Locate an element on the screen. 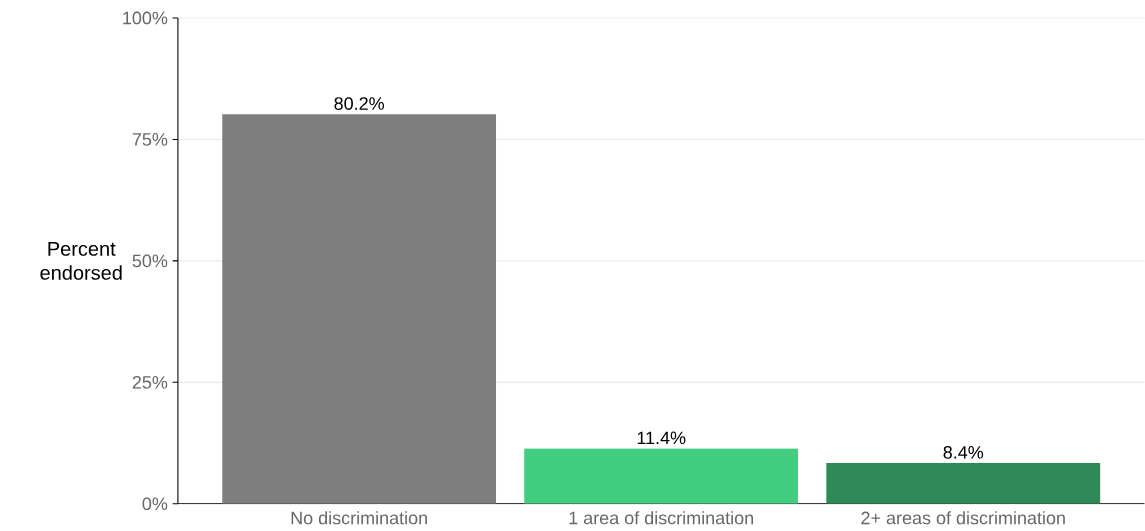  data-label: 11.4% is located at coordinates (661, 438).